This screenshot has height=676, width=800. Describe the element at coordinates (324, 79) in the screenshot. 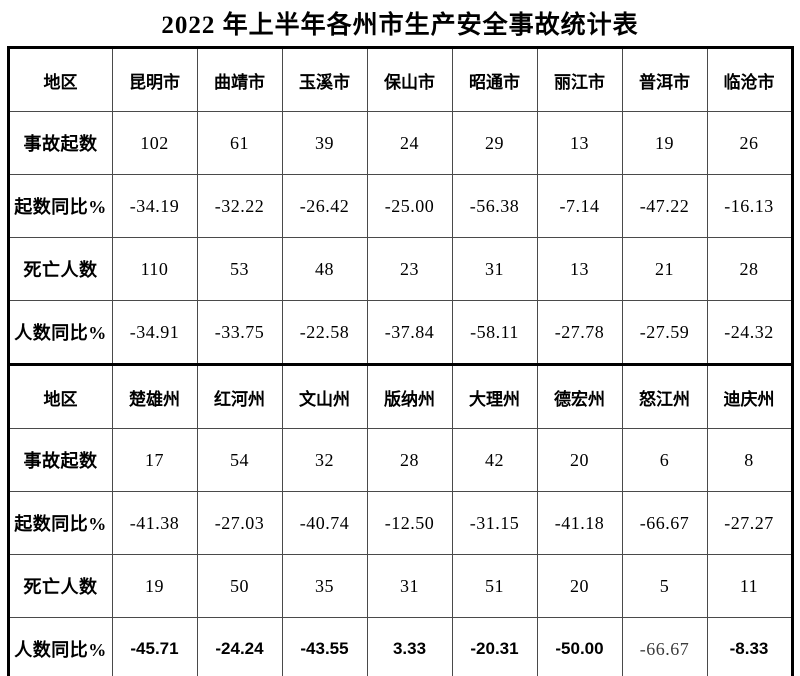

I see `region-header-cell: 玉溪市` at that location.